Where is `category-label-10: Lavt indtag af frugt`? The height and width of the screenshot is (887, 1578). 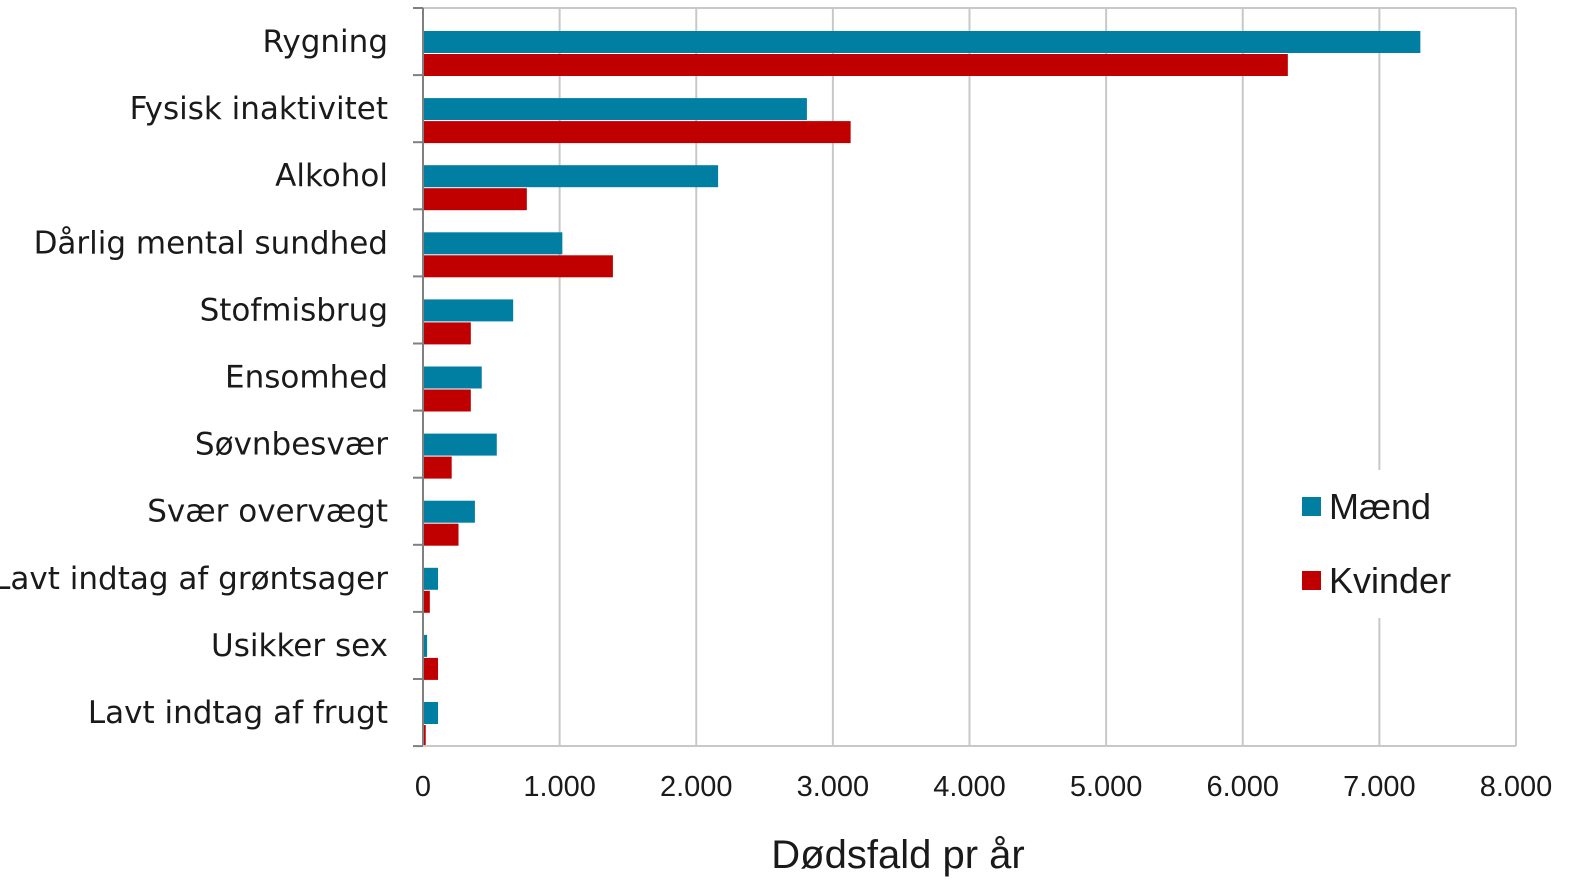
category-label-10: Lavt indtag af frugt is located at coordinates (238, 713).